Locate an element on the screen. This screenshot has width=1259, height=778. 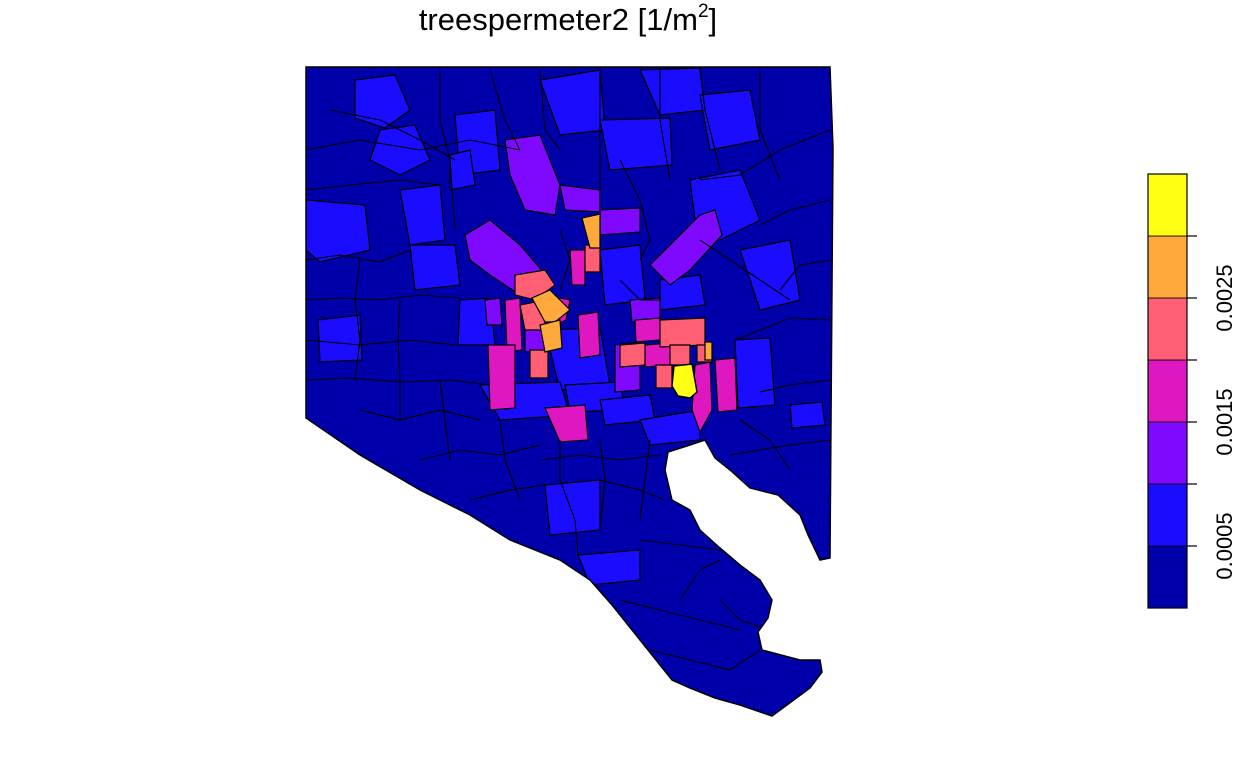
plot-title: treespermeter2 [1/m2] is located at coordinates (568, 19).